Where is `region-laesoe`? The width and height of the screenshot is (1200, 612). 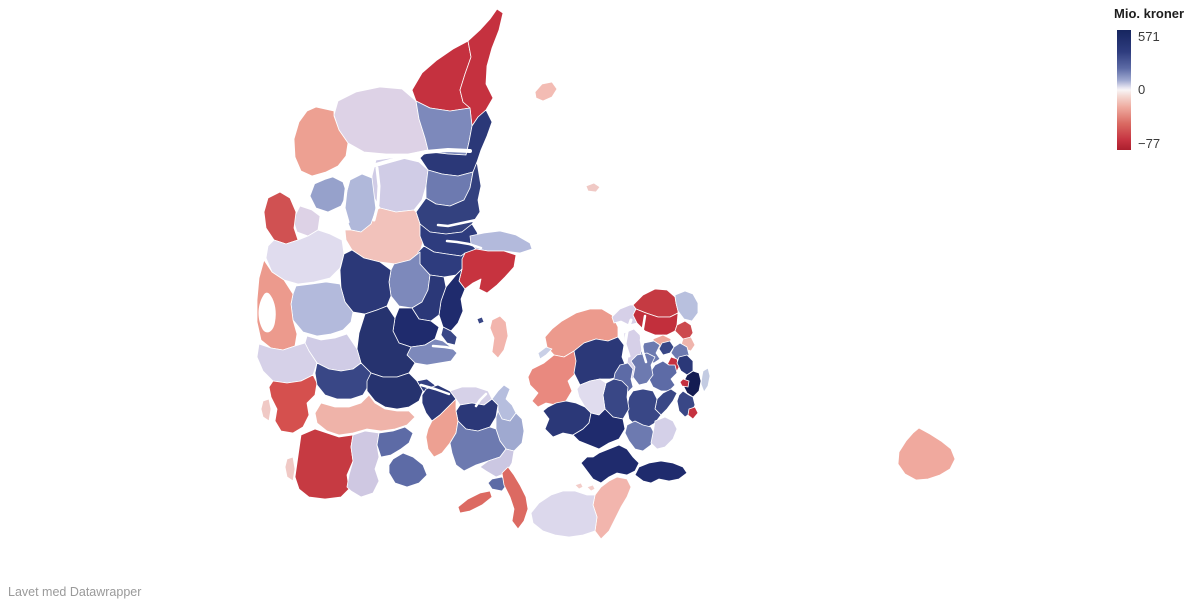
region-laesoe is located at coordinates (546, 91).